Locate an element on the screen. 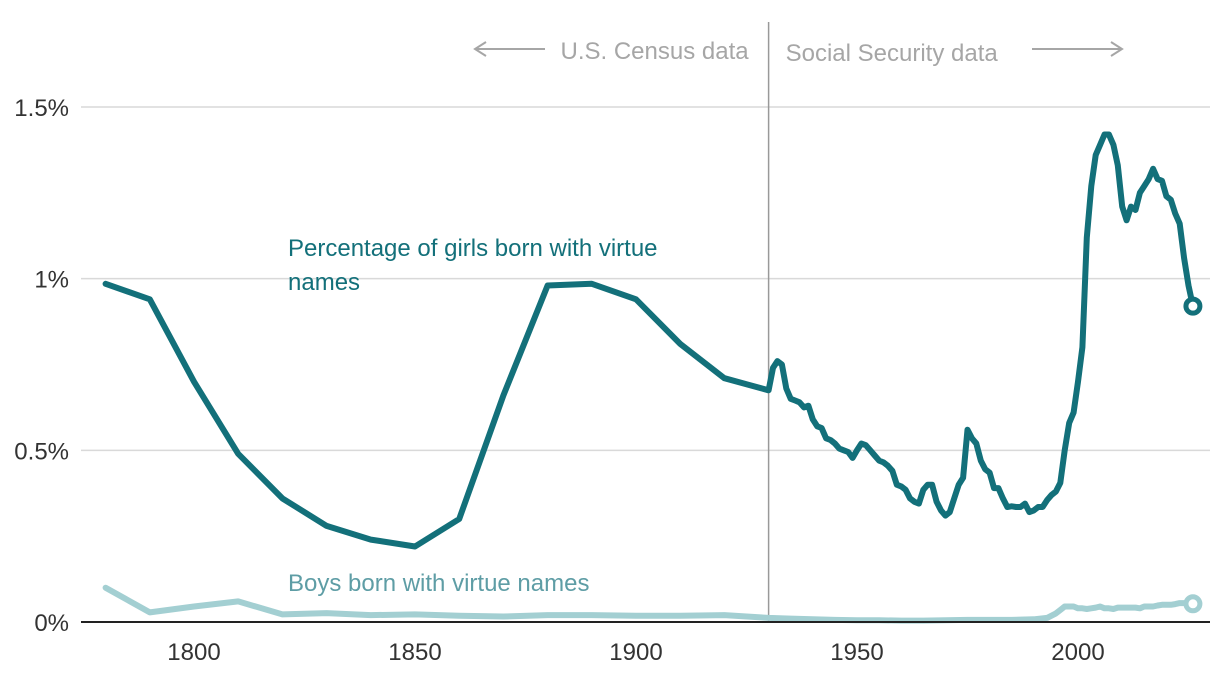 This screenshot has width=1220, height=676. social-security-source-label: Social Security data is located at coordinates (955, 53).